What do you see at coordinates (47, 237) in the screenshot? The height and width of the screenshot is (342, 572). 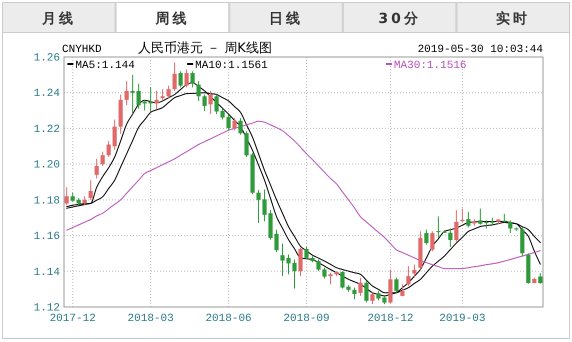 I see `y-tick-label: 1.16` at bounding box center [47, 237].